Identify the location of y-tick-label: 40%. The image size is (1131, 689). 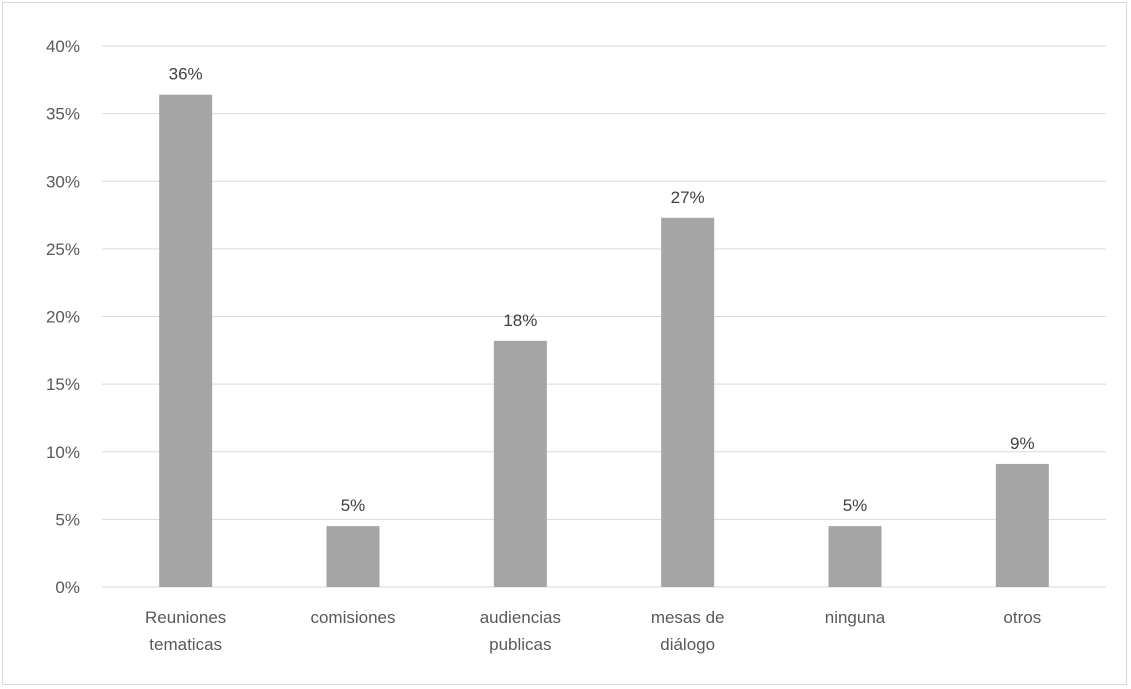
(63, 46).